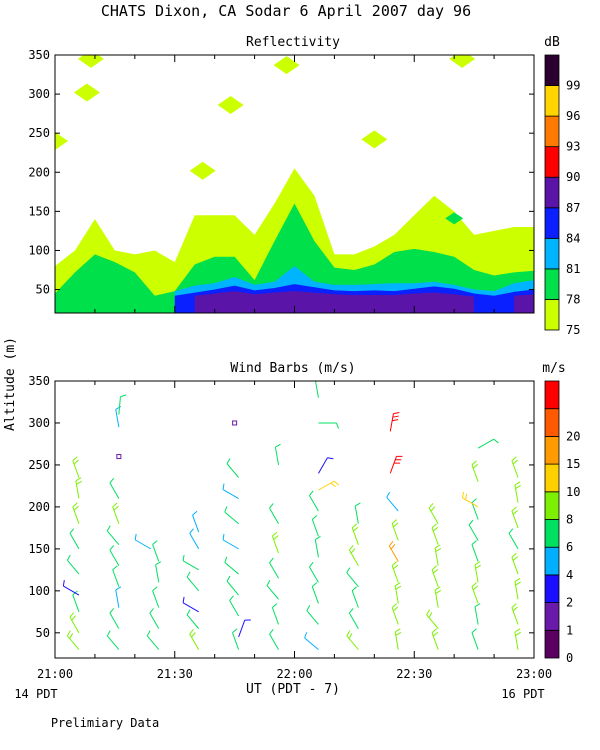 The image size is (600, 750). I want to click on reflectivity-colorbar-tick: 75, so click(573, 330).